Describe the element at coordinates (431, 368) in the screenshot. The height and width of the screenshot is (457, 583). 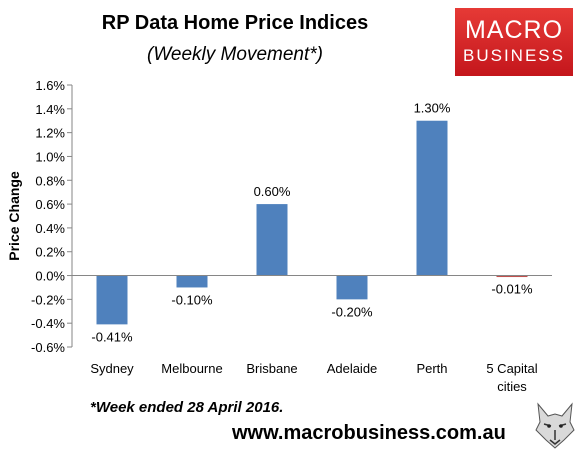
I see `x-tick-label: Perth` at that location.